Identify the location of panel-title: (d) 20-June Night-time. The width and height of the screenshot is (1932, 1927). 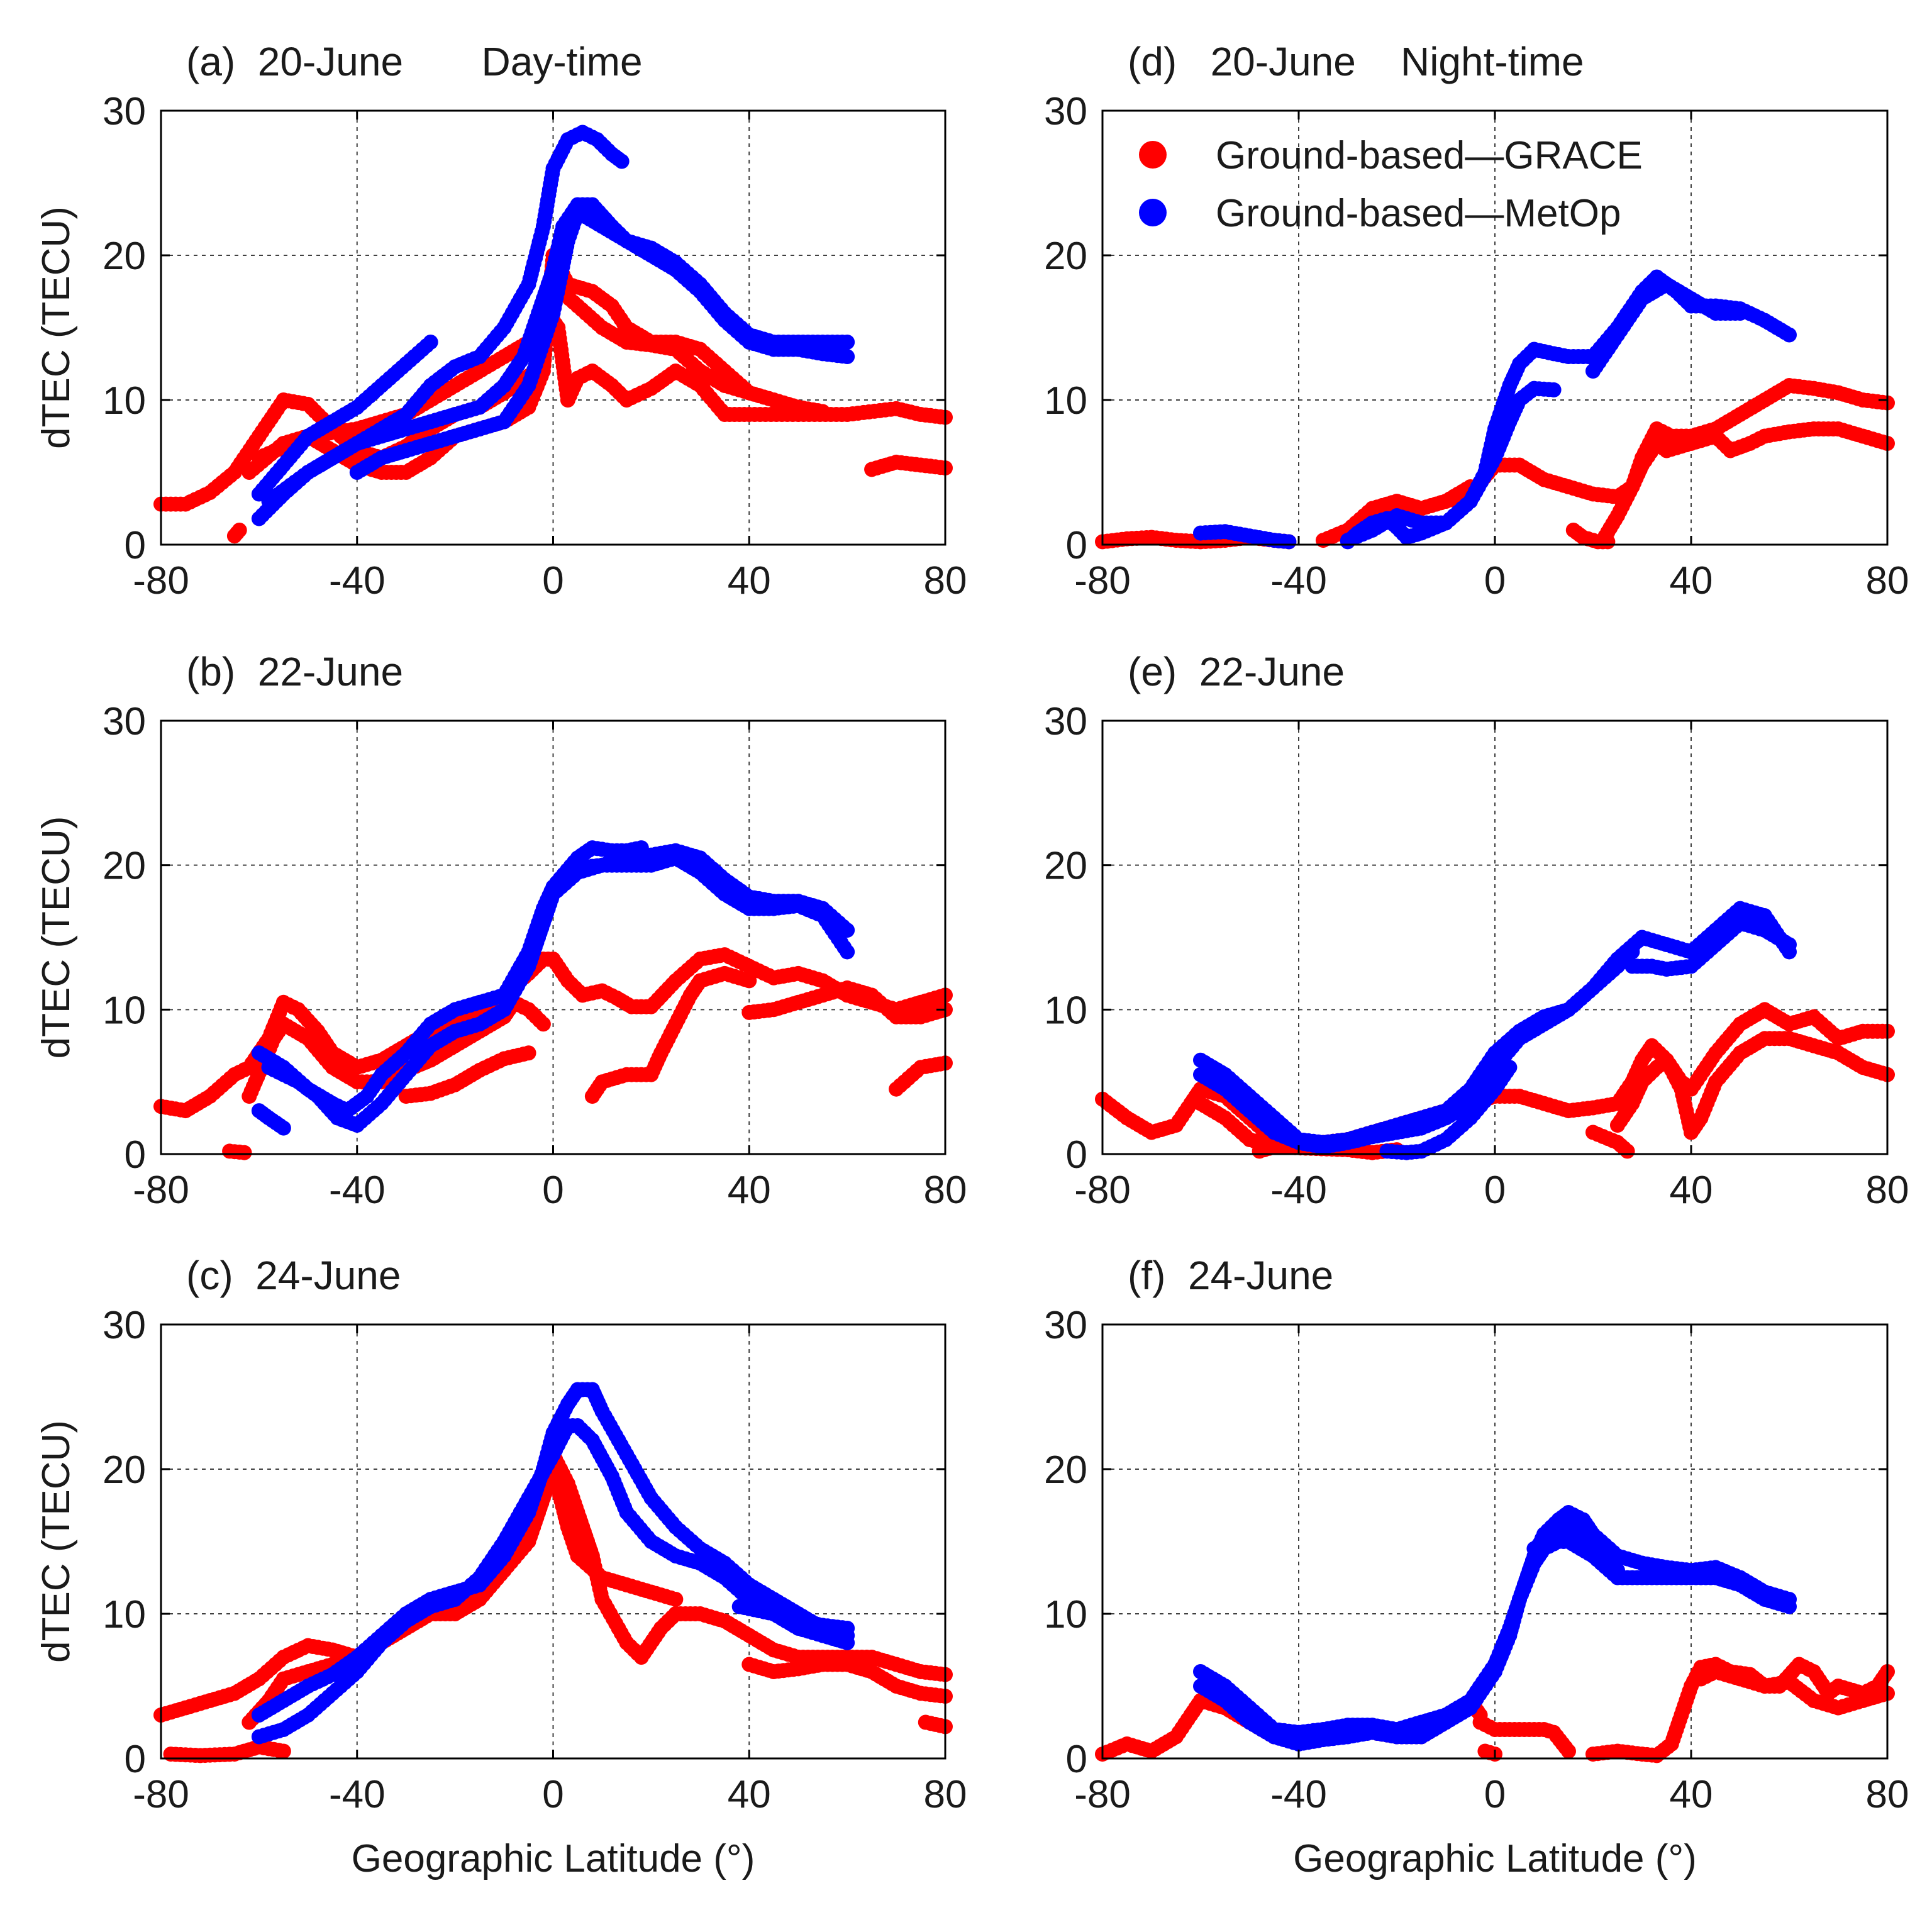
(1356, 61).